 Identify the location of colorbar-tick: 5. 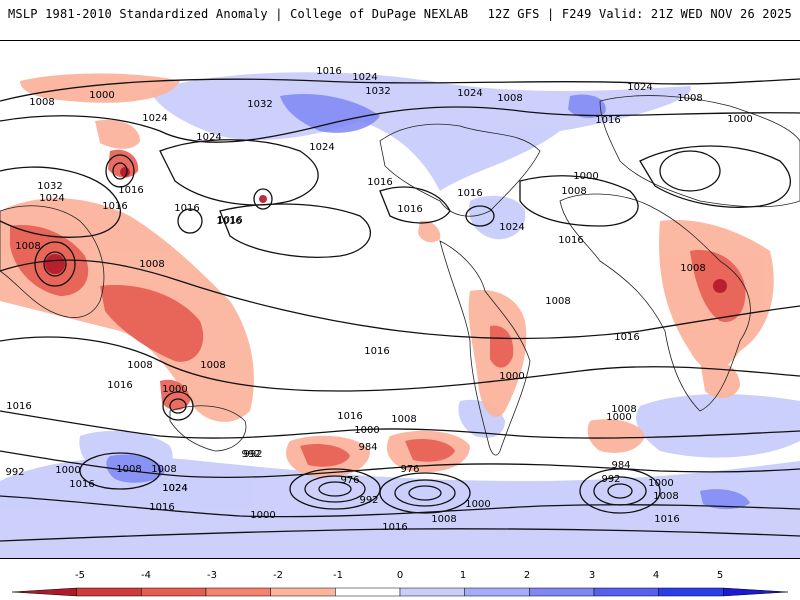
(720, 575).